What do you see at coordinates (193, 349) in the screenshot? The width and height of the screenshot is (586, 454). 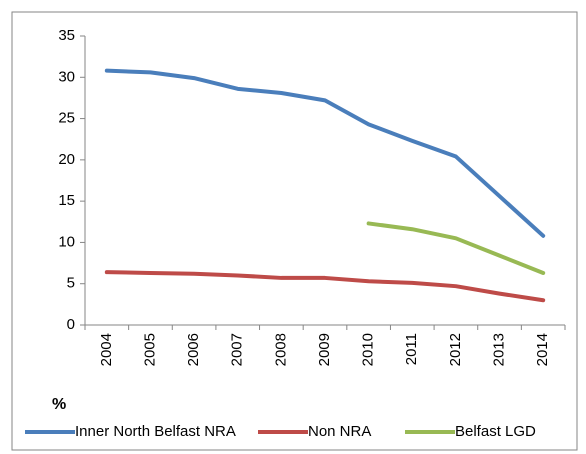 I see `x-tick-label: 2006` at bounding box center [193, 349].